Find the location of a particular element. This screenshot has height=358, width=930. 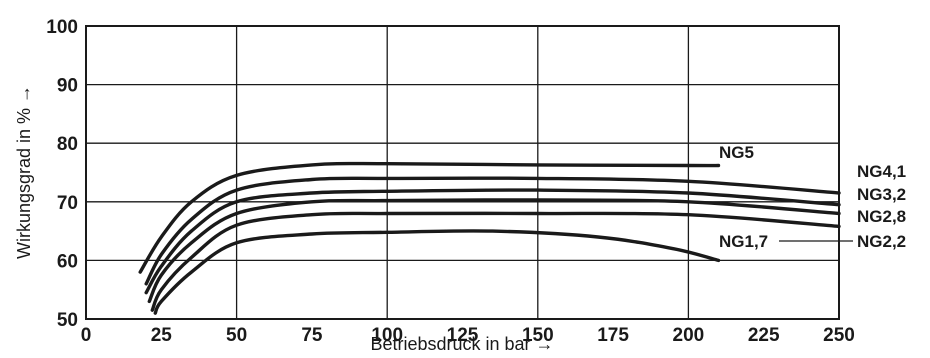

x-tick-label: 200 is located at coordinates (689, 335).